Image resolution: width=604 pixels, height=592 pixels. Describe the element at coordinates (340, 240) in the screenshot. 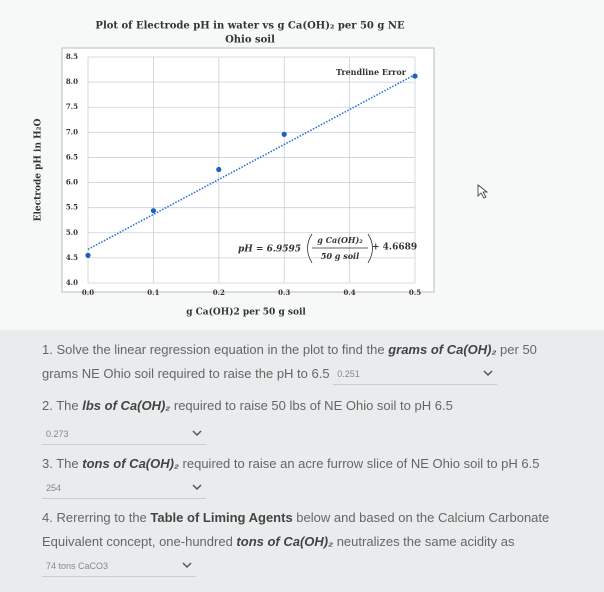

I see `equation-numerator: g Ca(OH)₂` at that location.